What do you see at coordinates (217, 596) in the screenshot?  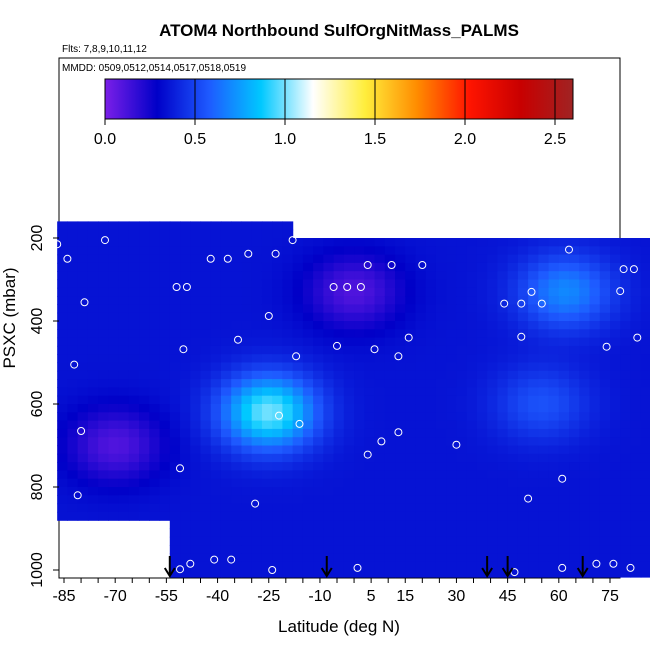 I see `x-tick-label: -40` at bounding box center [217, 596].